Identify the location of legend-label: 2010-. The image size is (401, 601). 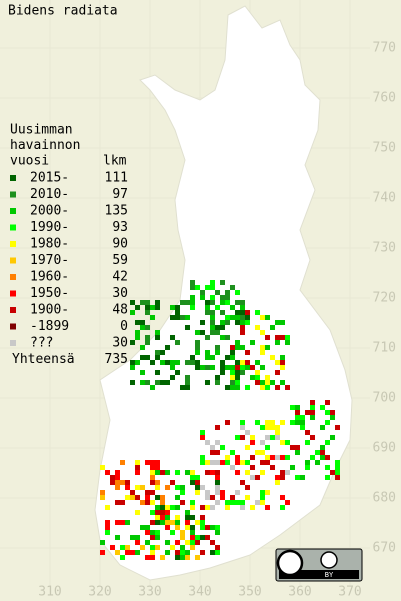
(49, 194).